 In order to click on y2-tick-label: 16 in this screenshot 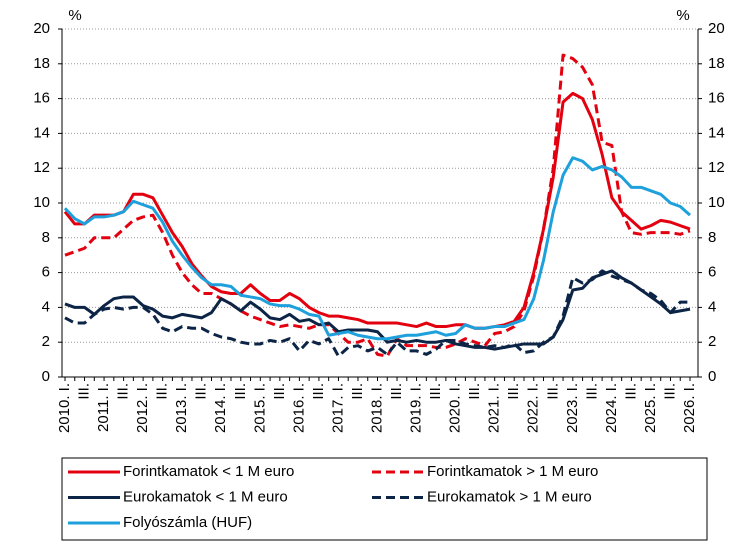, I will do `click(716, 98)`.